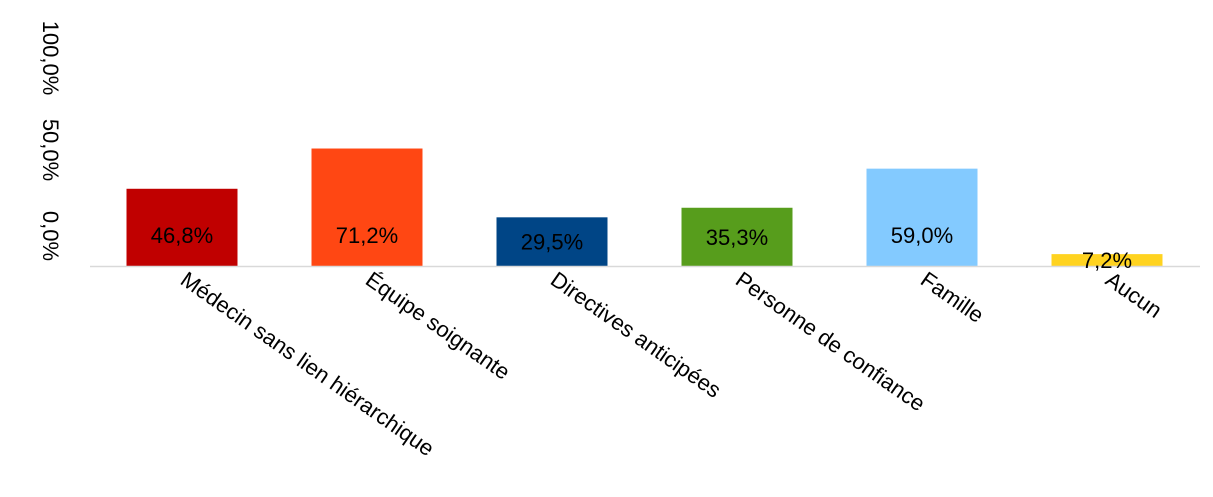  Describe the element at coordinates (636, 335) in the screenshot. I see `category-label: Directives anticipées` at that location.